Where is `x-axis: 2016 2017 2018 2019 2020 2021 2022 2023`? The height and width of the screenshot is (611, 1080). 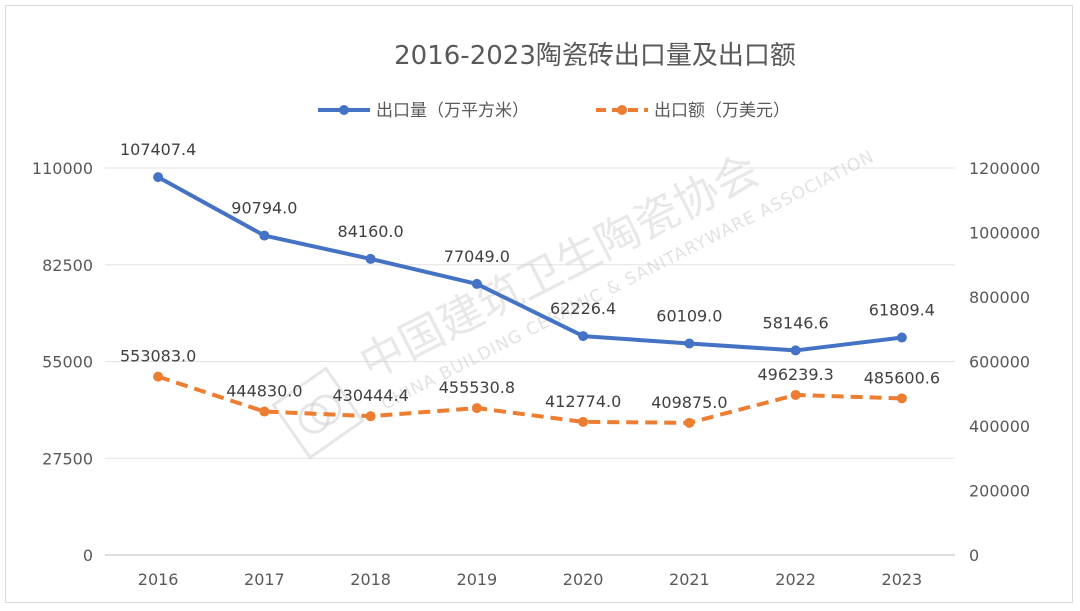 x-axis: 2016 2017 2018 2019 2020 2021 2022 2023 is located at coordinates (530, 579).